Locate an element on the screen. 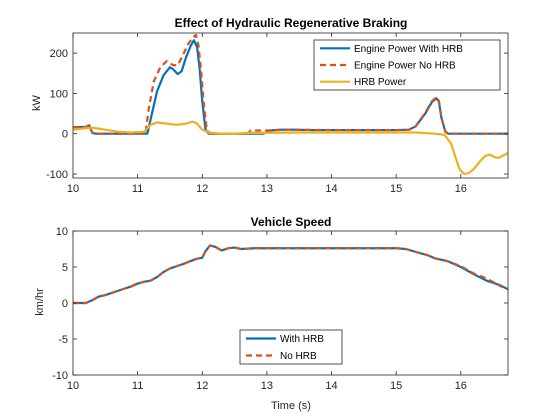  y-tick-label: -10 is located at coordinates (60, 376).